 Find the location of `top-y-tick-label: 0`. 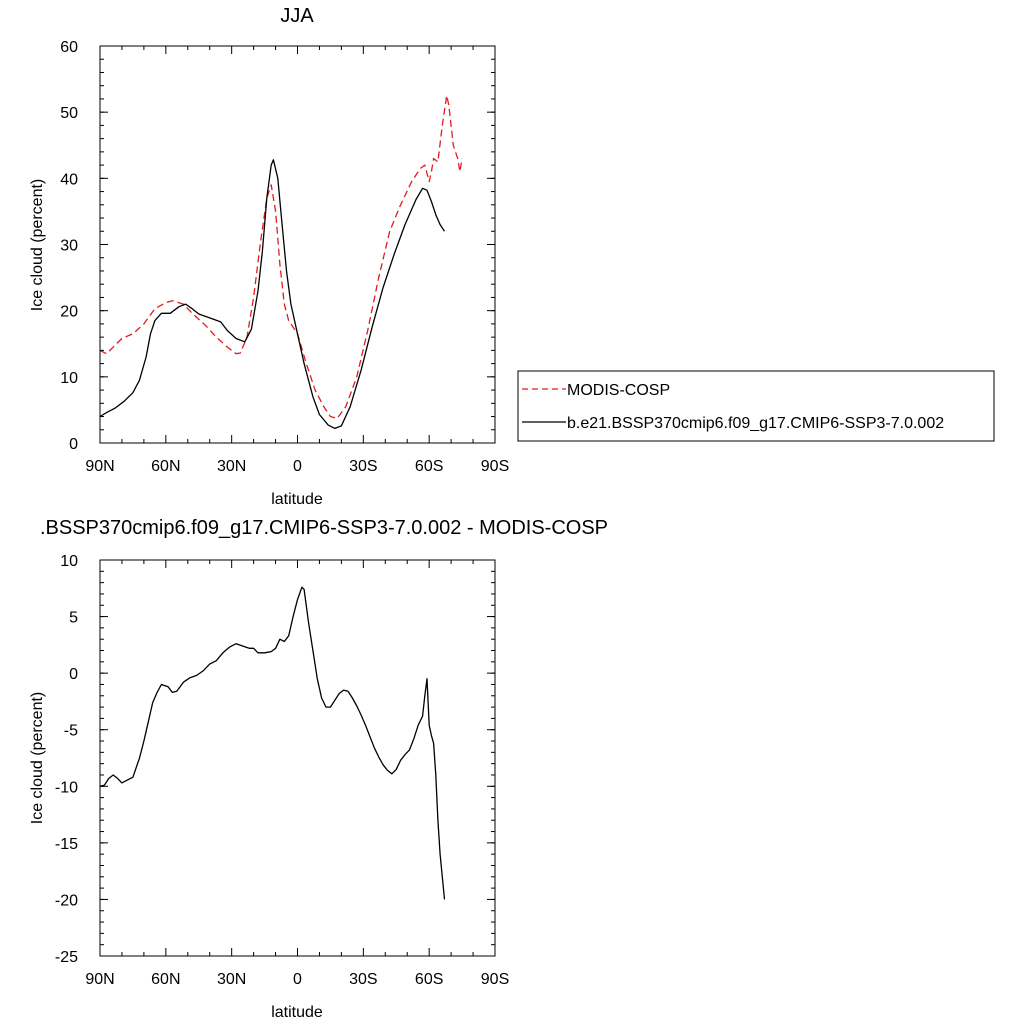

top-y-tick-label: 0 is located at coordinates (73, 444).